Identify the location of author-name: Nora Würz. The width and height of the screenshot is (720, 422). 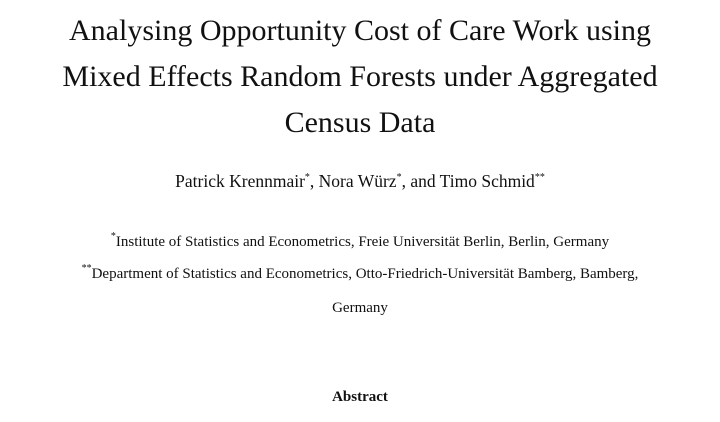
(357, 181).